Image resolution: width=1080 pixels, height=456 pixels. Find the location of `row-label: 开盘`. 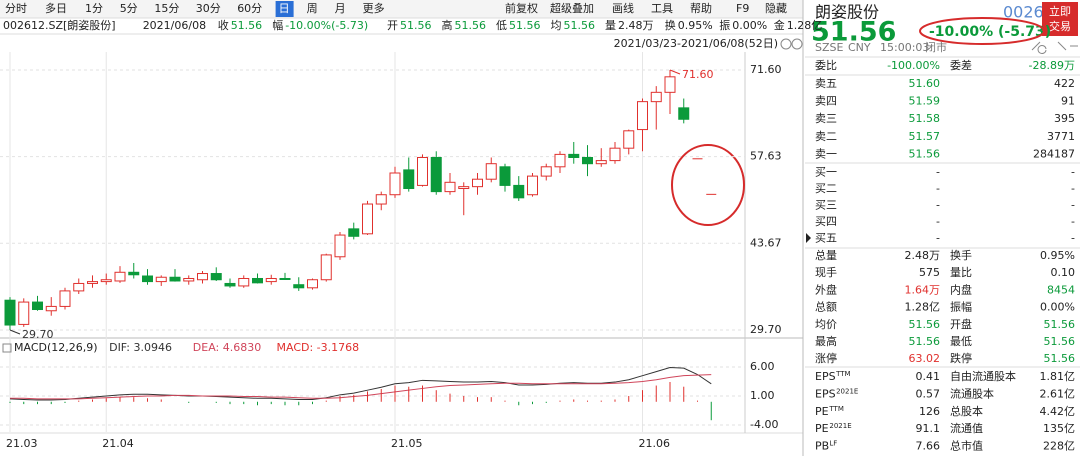

row-label: 开盘 is located at coordinates (961, 324).